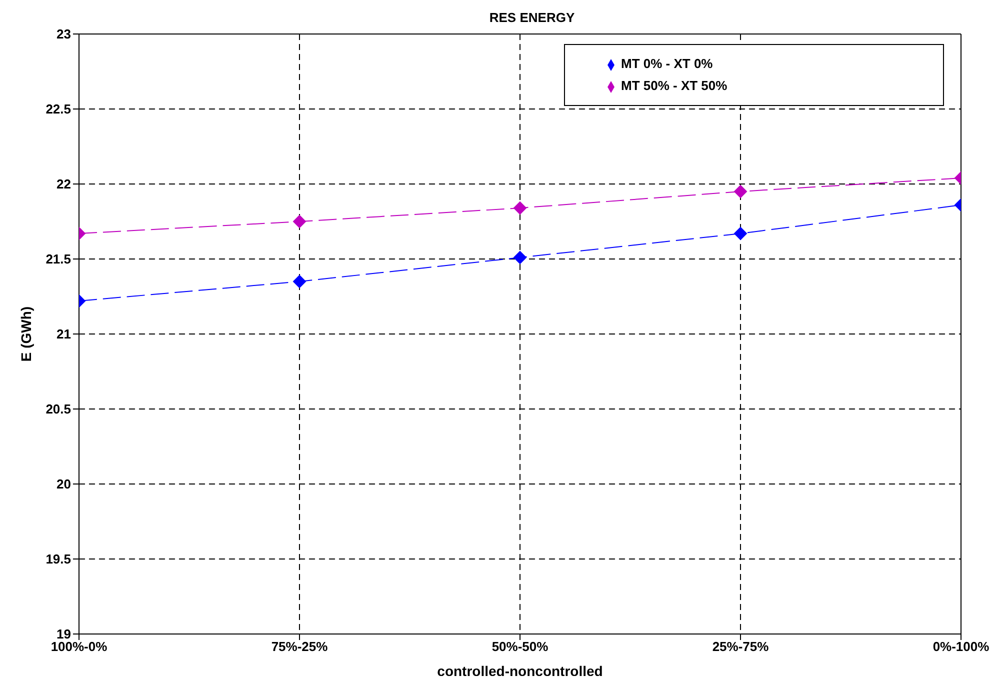 The image size is (1000, 684). Describe the element at coordinates (58, 559) in the screenshot. I see `y-tick-label: 19.5` at that location.